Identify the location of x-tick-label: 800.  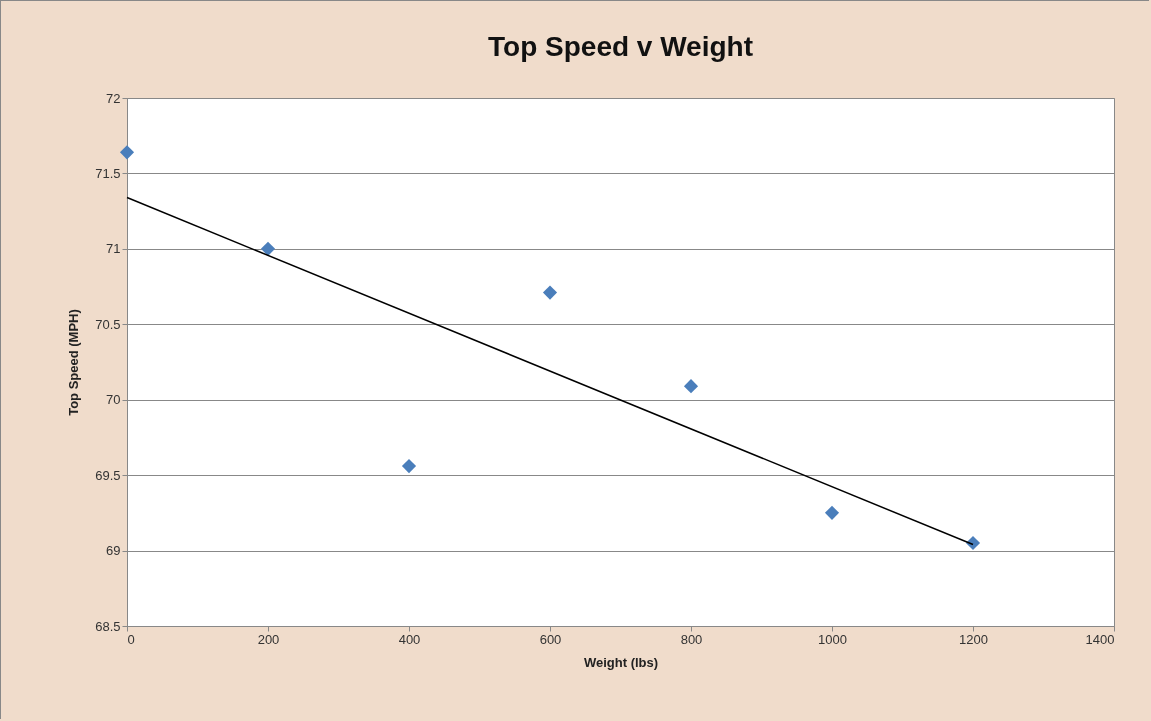
(691, 639).